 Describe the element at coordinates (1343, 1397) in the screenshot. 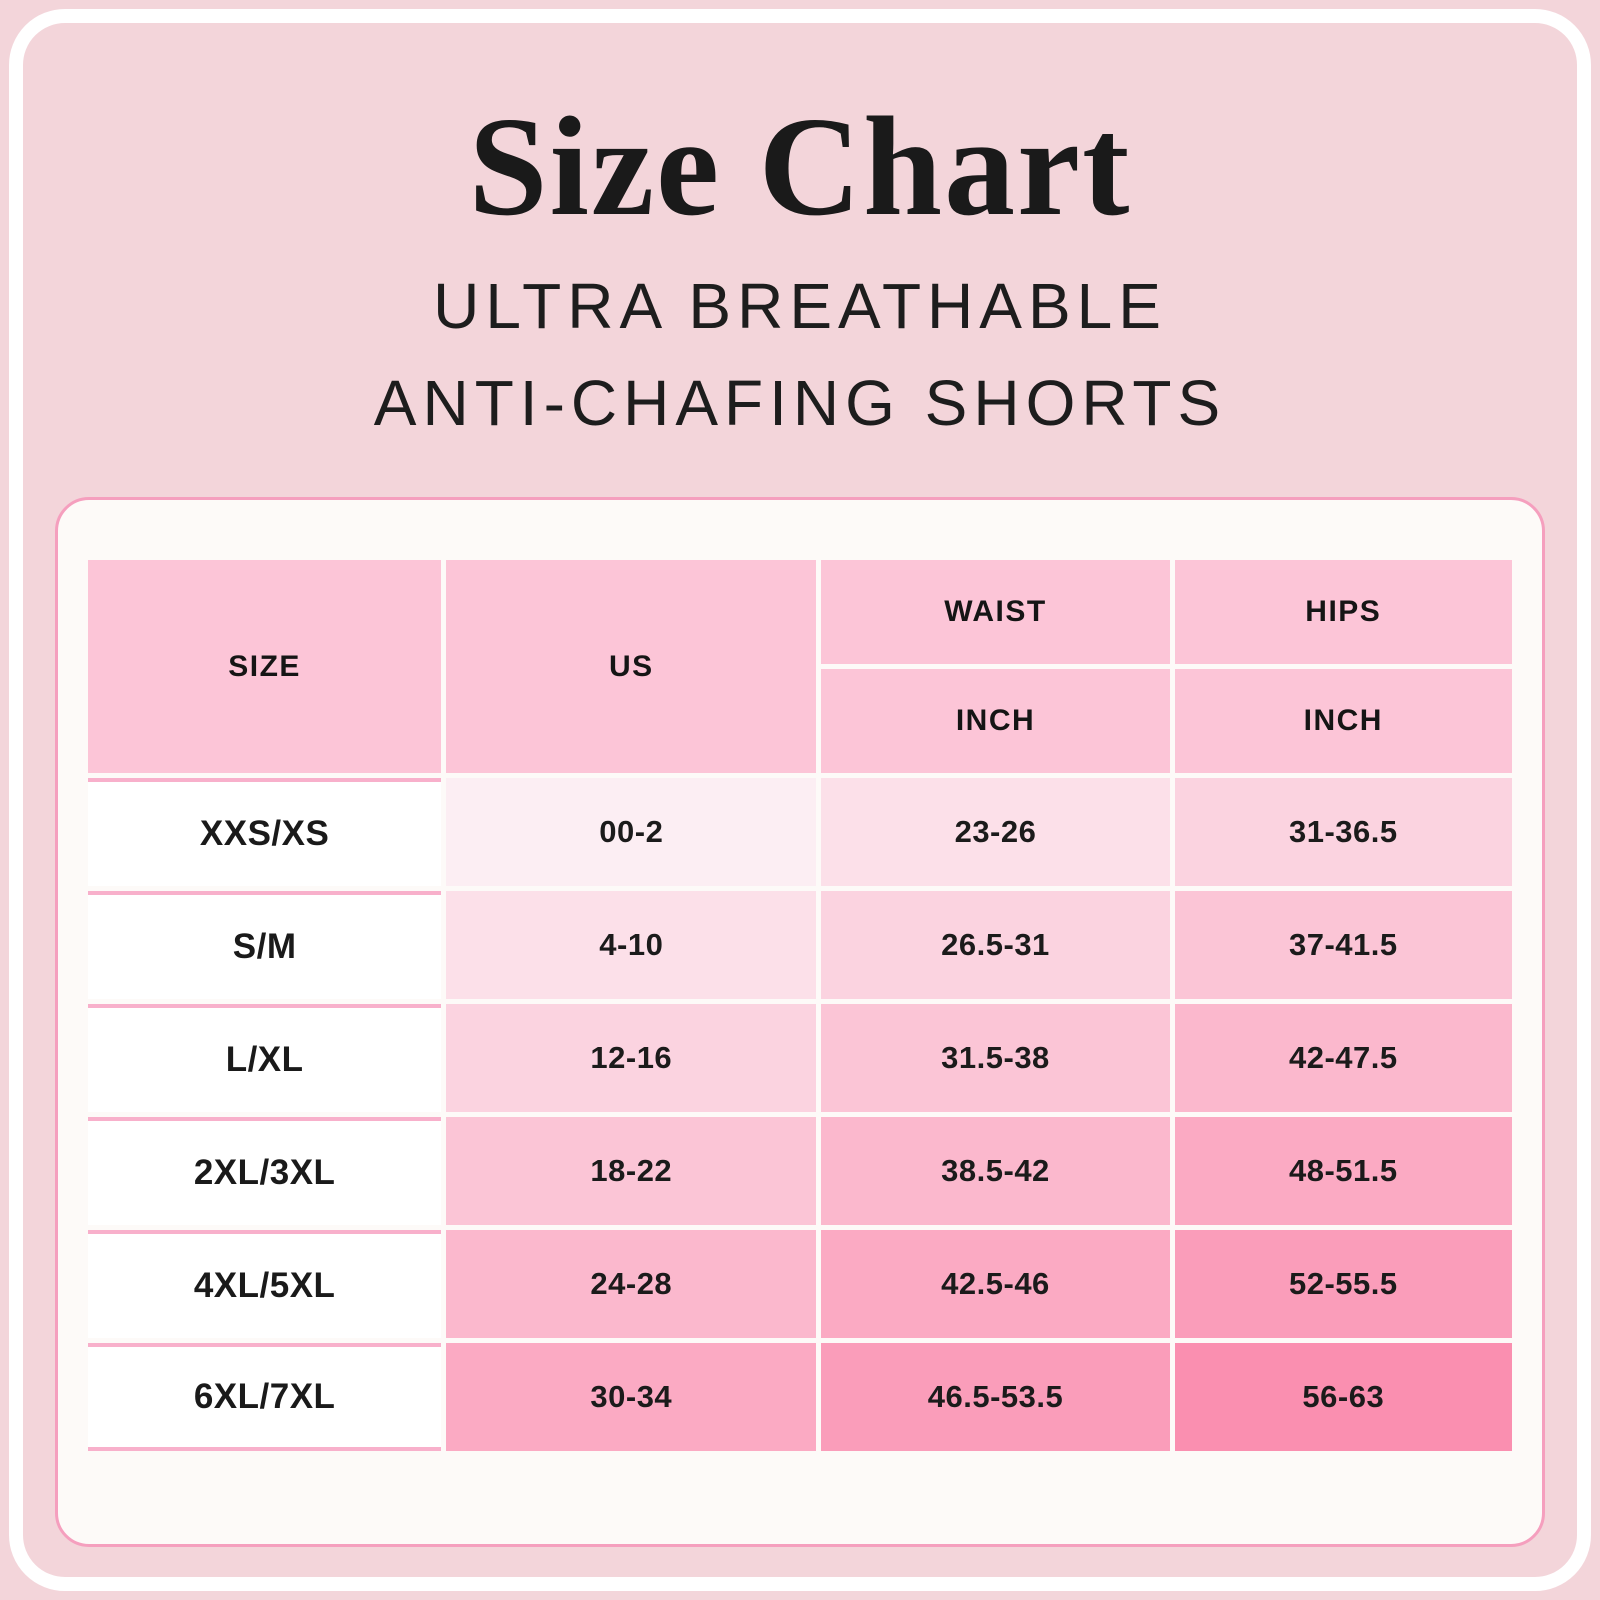

I see `hips-value-cell: 56-63` at that location.